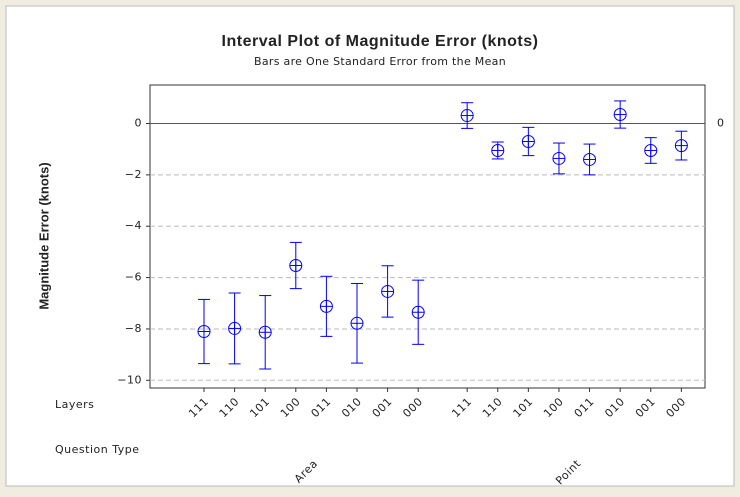 The image size is (740, 497). Describe the element at coordinates (133, 225) in the screenshot. I see `y-tick-label: −4` at that location.